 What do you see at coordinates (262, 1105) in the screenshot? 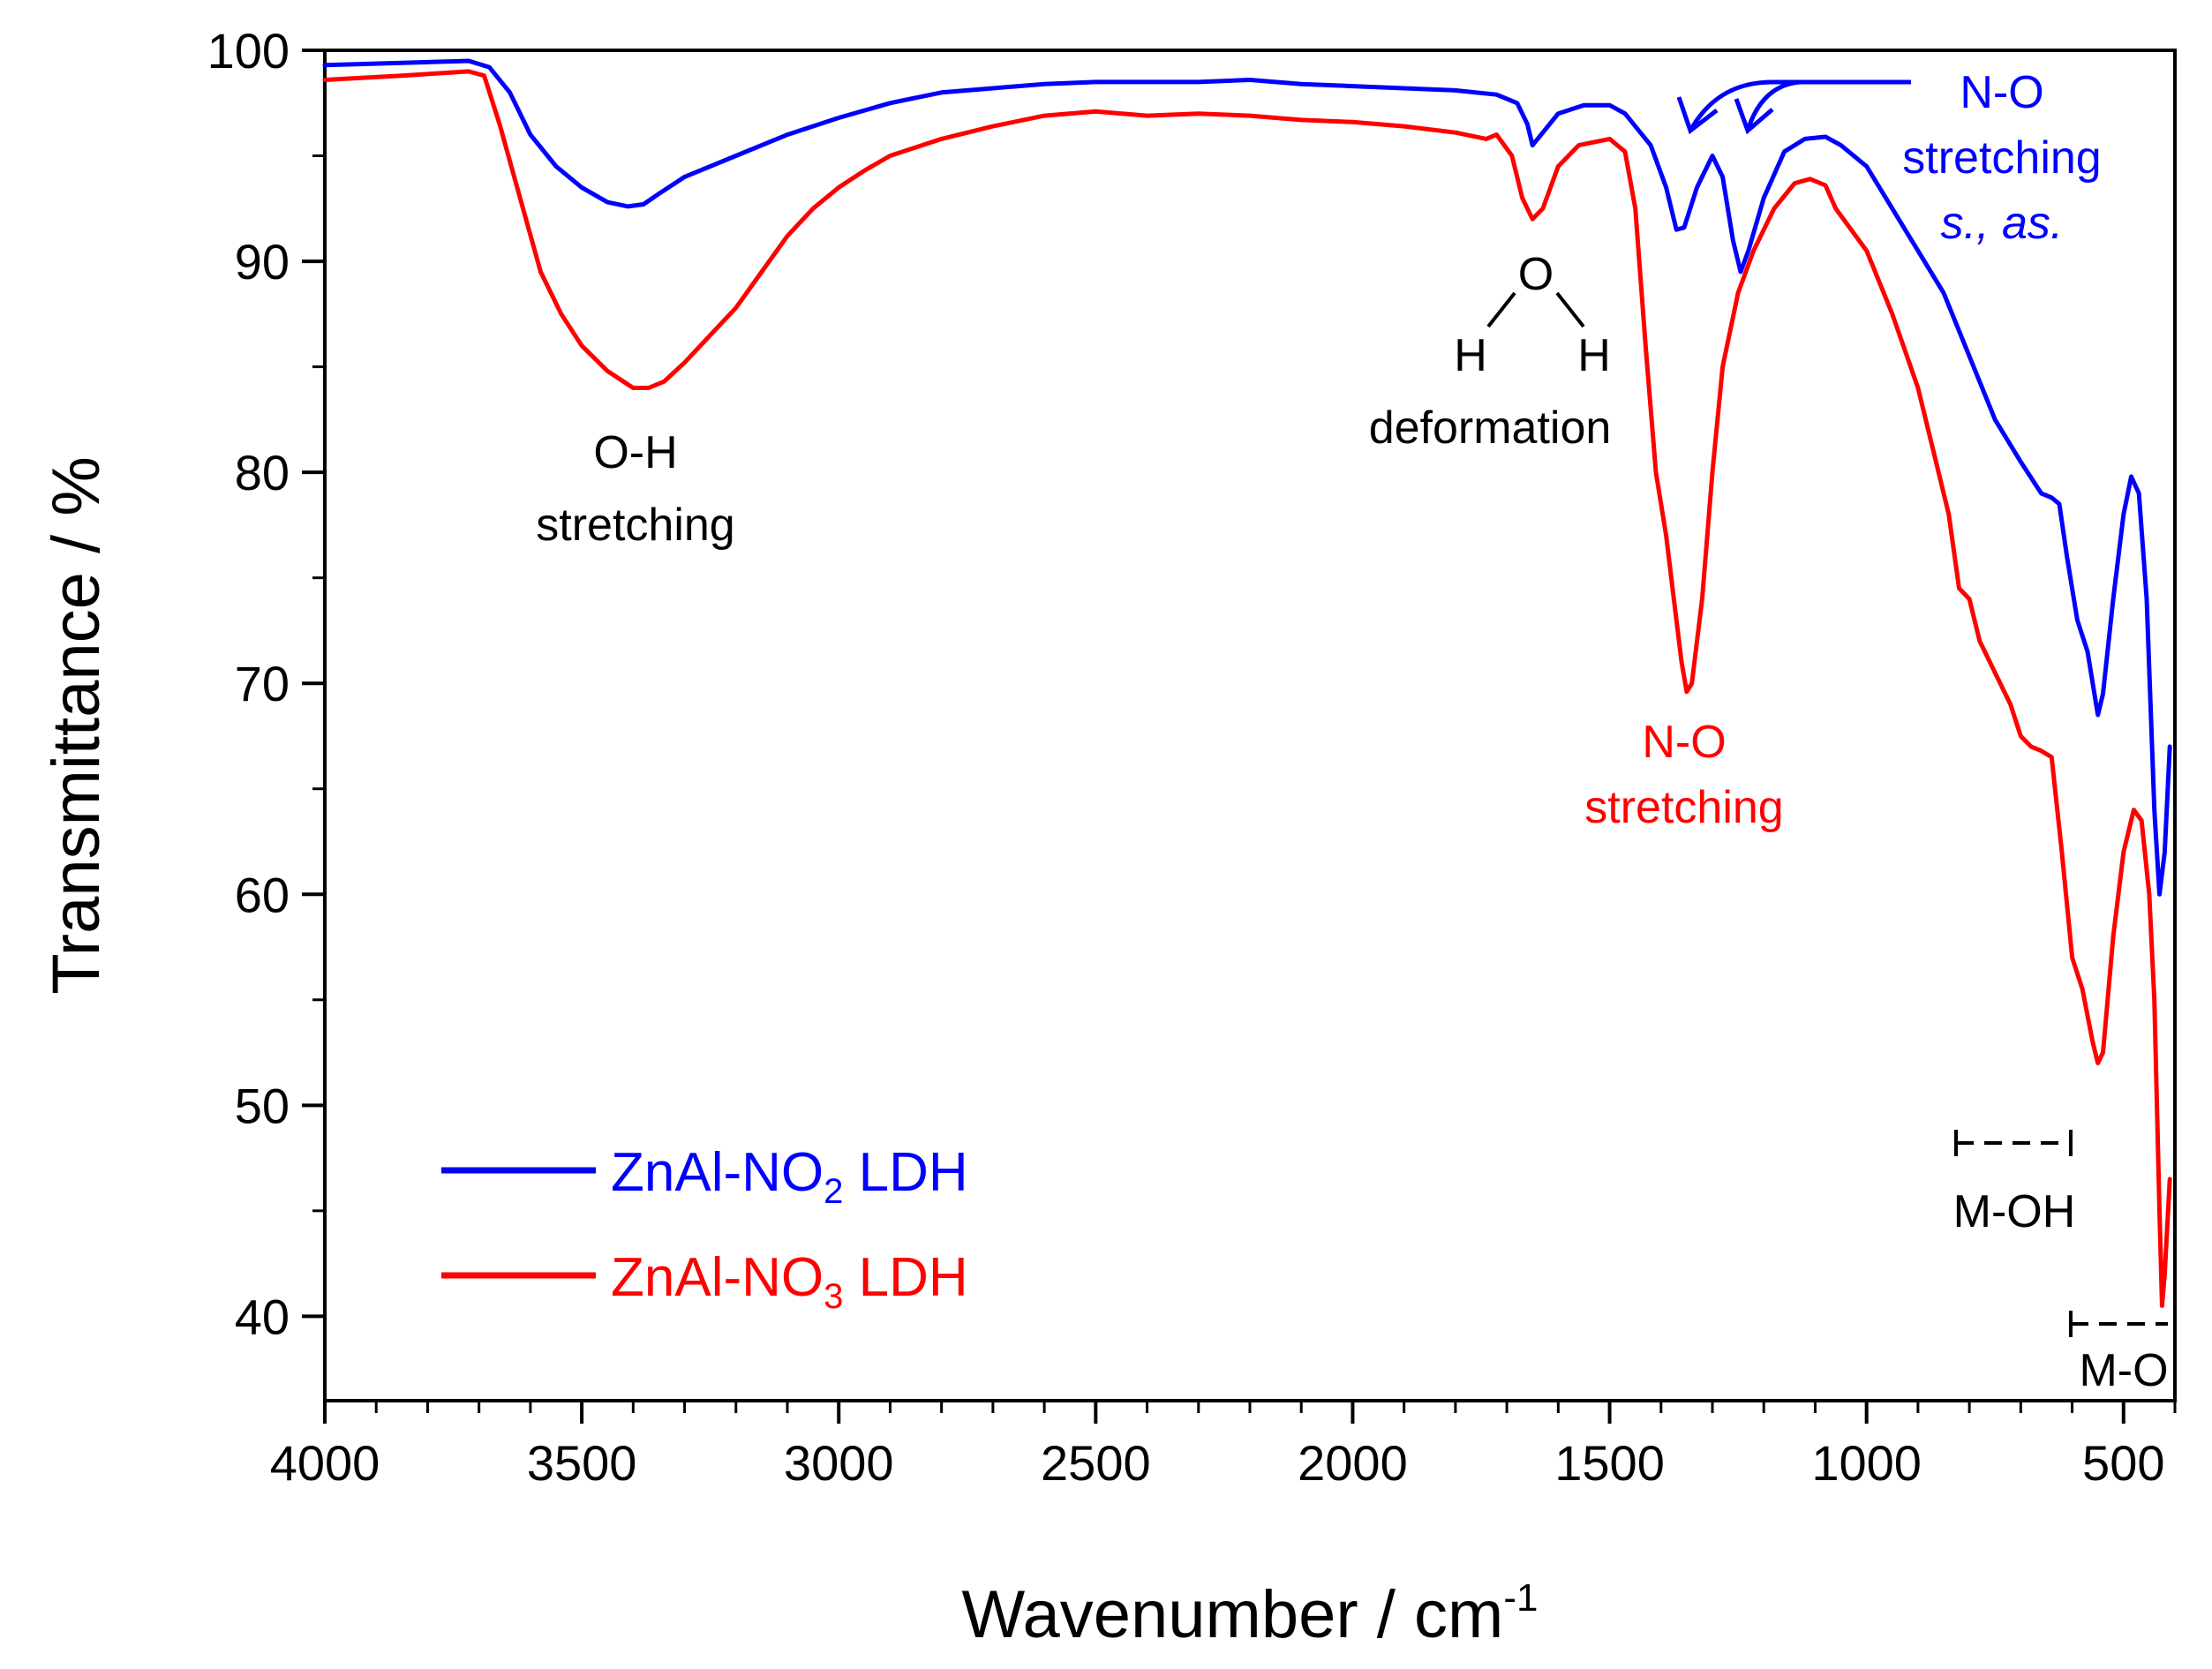
I see `y-tick-label: 50` at bounding box center [262, 1105].